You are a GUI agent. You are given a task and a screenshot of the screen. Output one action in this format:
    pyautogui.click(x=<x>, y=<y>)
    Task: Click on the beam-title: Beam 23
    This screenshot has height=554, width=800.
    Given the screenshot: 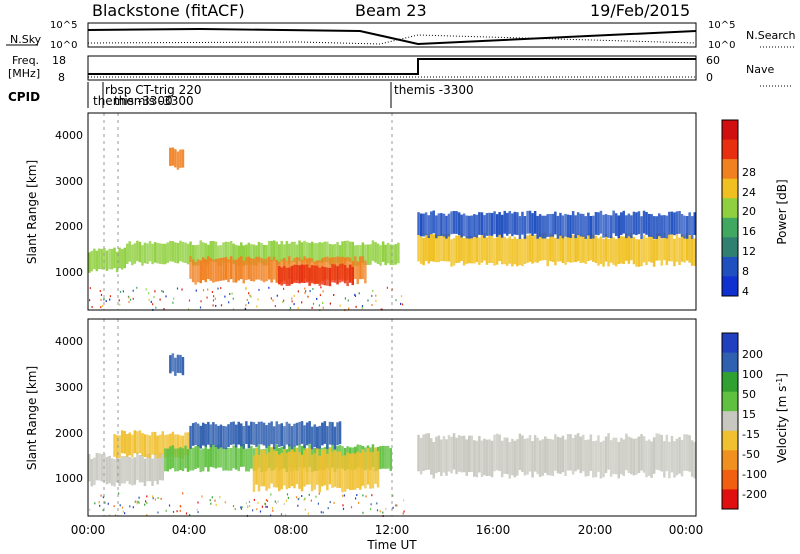 What is the action you would take?
    pyautogui.click(x=391, y=10)
    